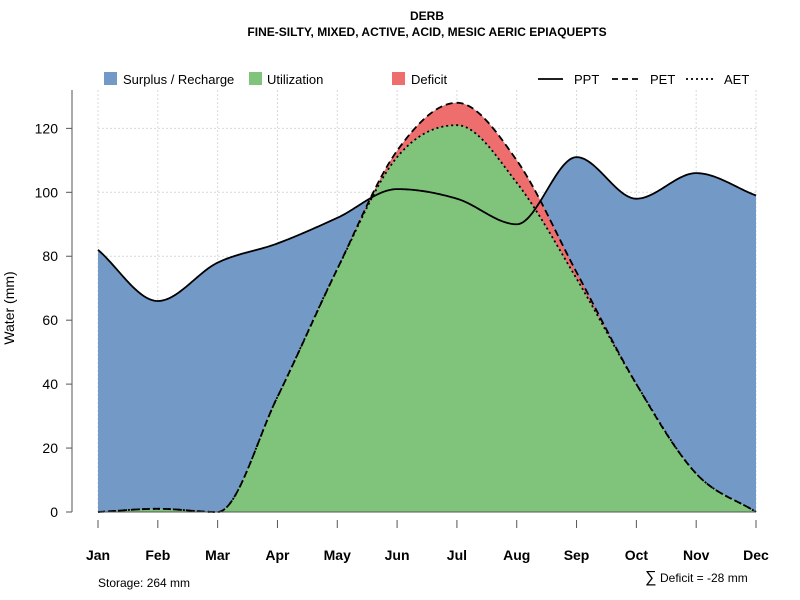 The height and width of the screenshot is (600, 800). Describe the element at coordinates (50, 384) in the screenshot. I see `y-tick-label: 40` at that location.